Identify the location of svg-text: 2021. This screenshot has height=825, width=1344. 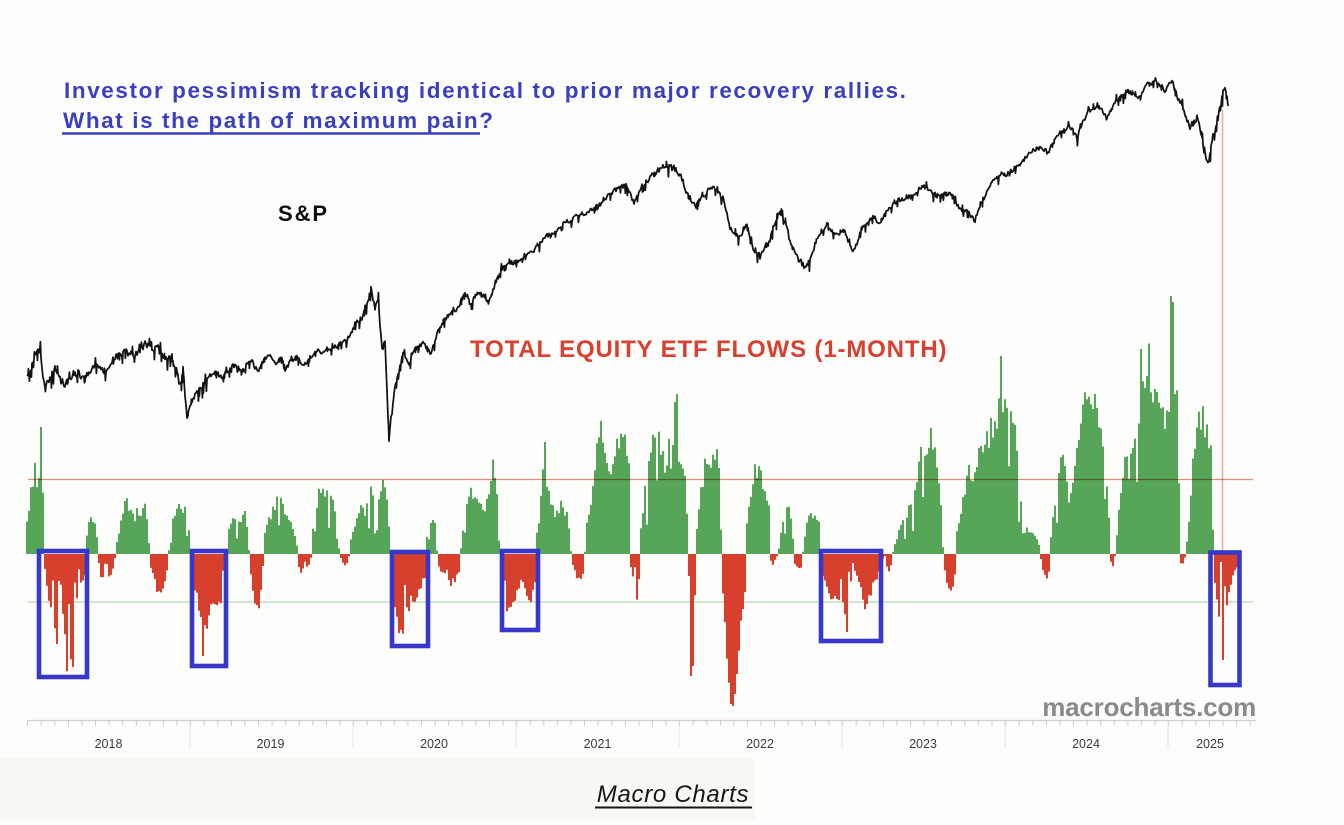
(598, 744).